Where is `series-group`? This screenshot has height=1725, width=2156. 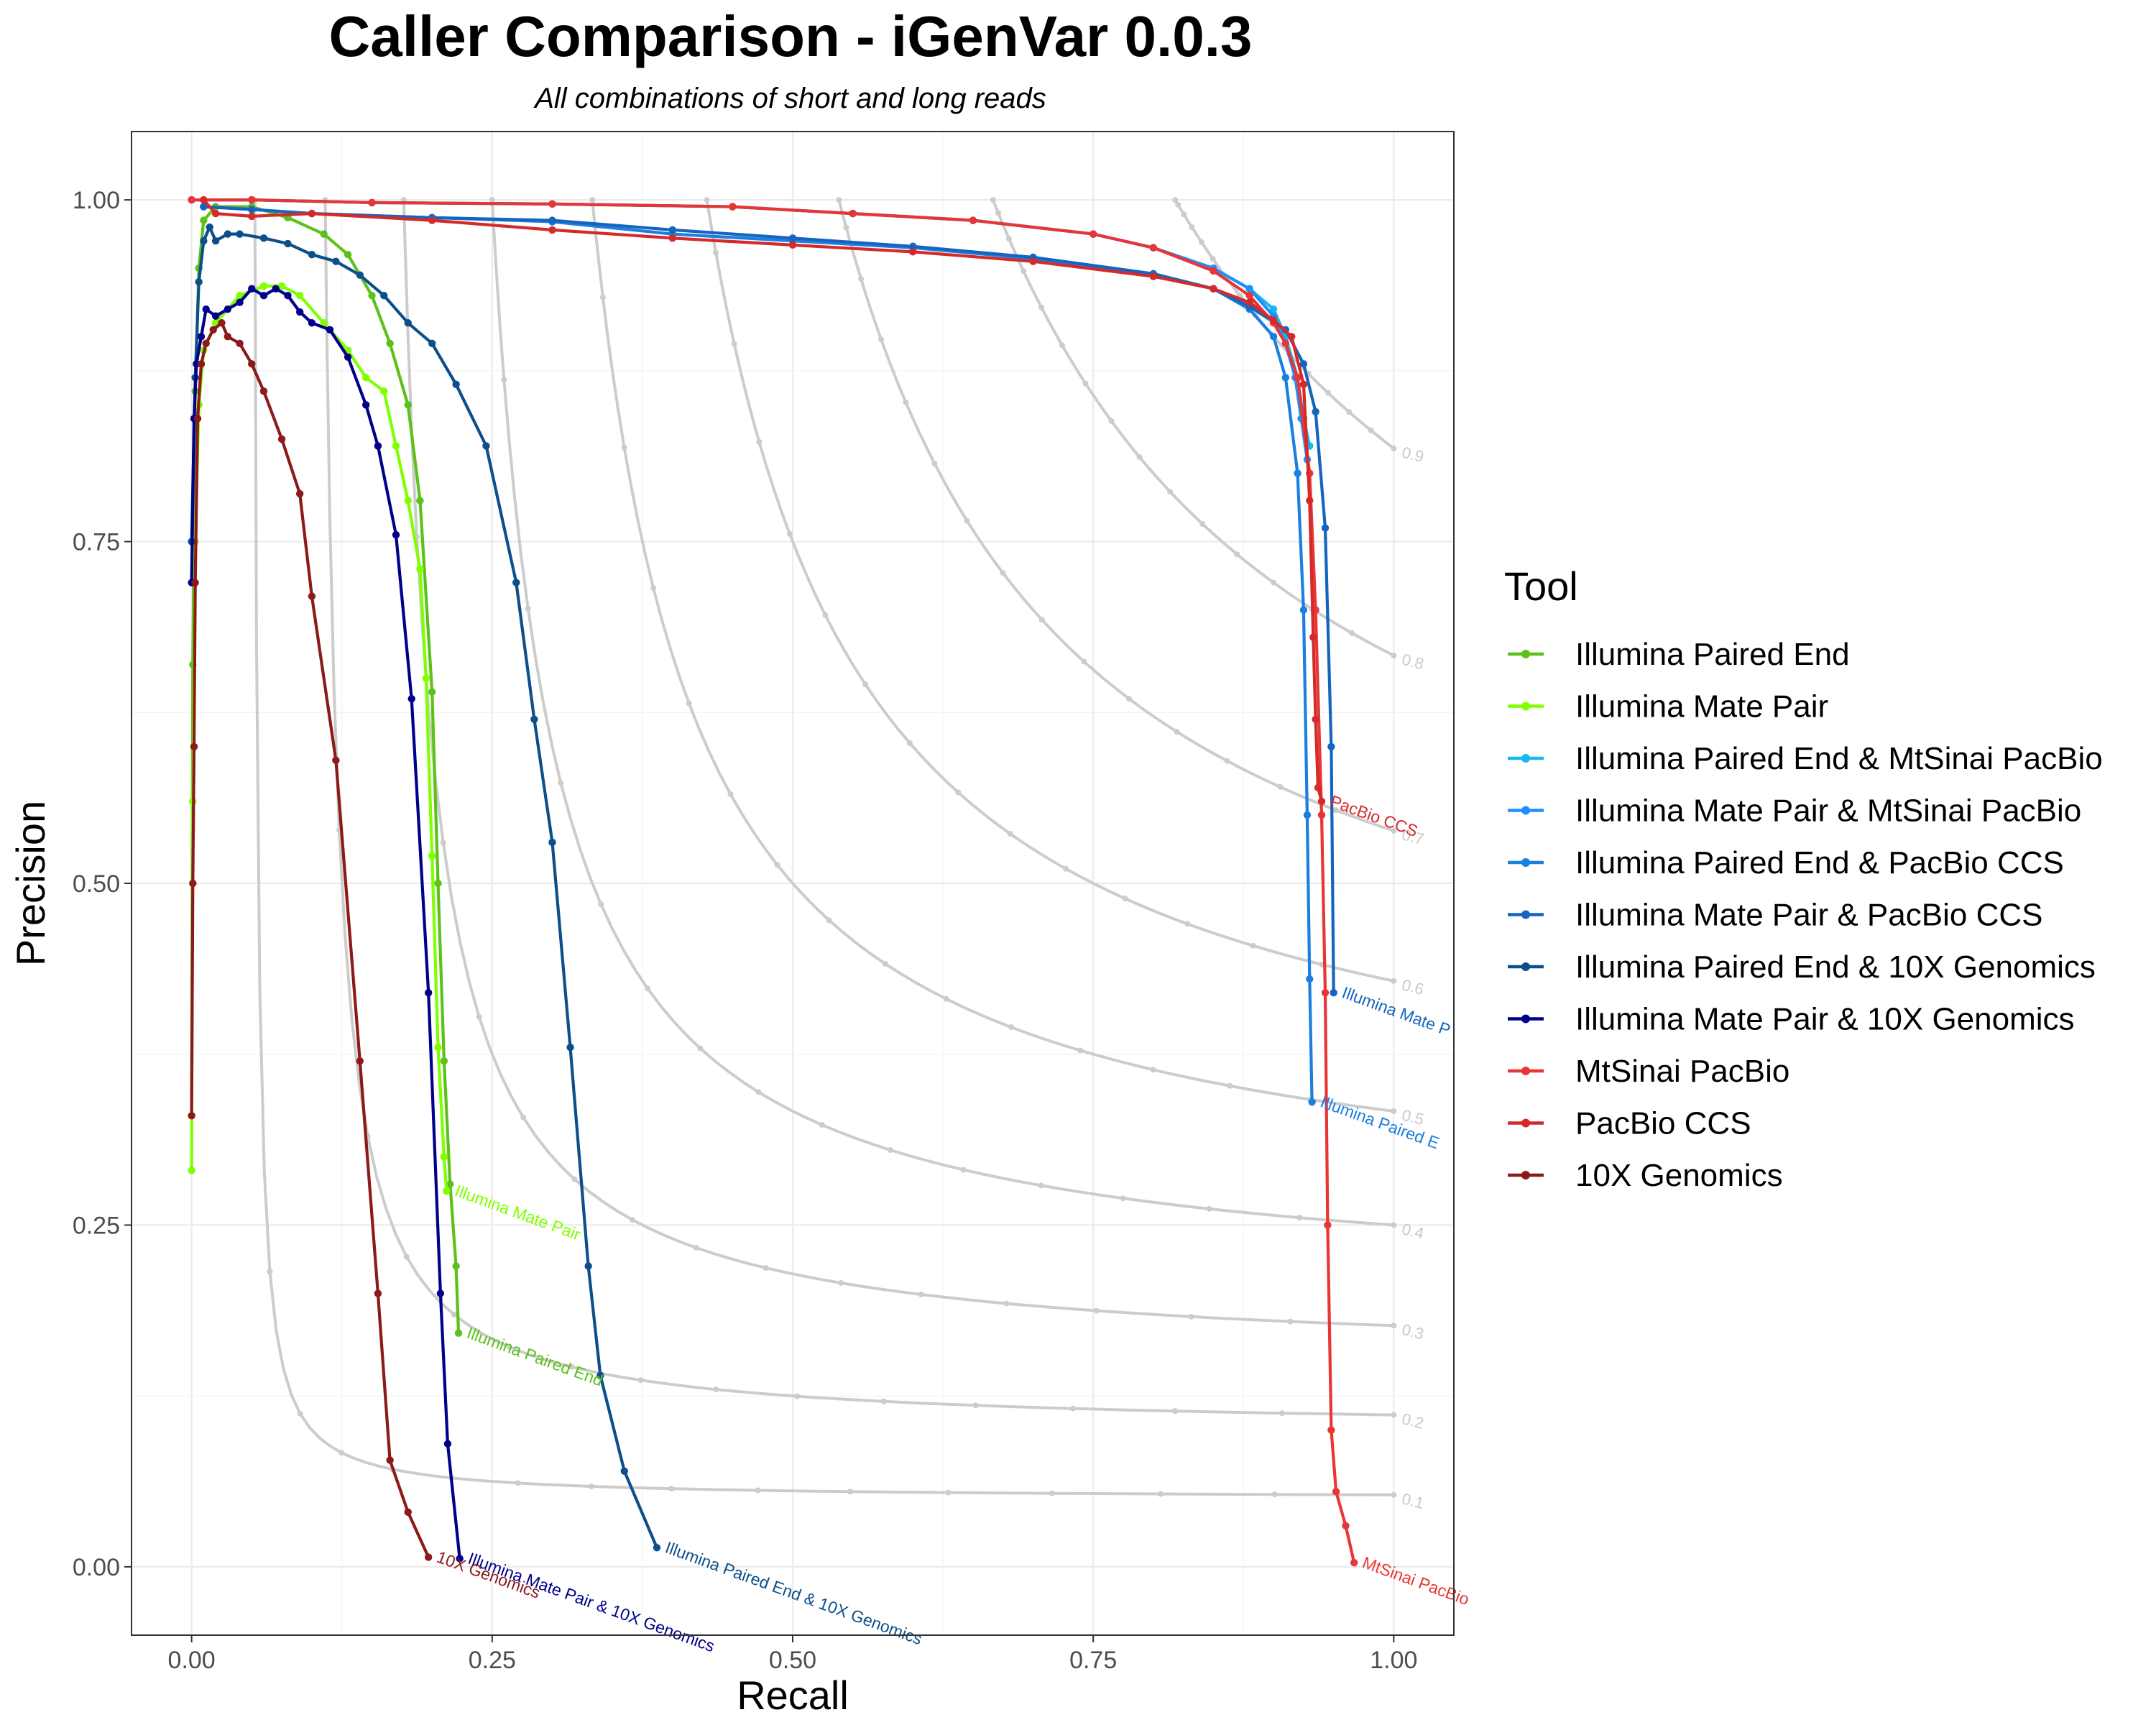 series-group is located at coordinates (311, 940).